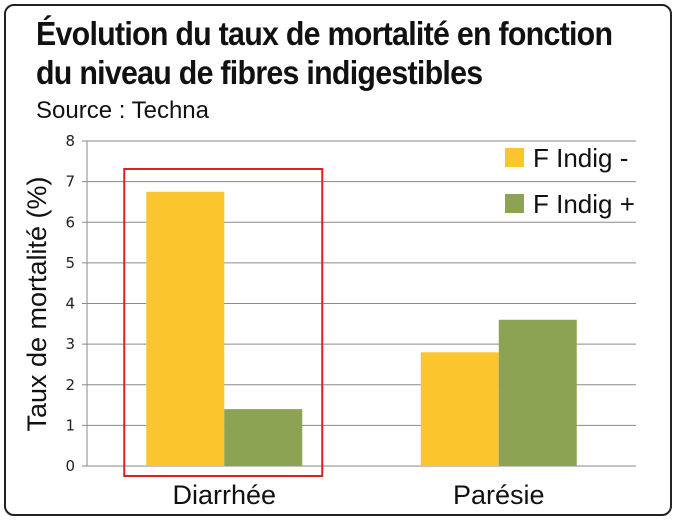 This screenshot has height=522, width=680. What do you see at coordinates (584, 204) in the screenshot?
I see `legend-label: F Indig +` at bounding box center [584, 204].